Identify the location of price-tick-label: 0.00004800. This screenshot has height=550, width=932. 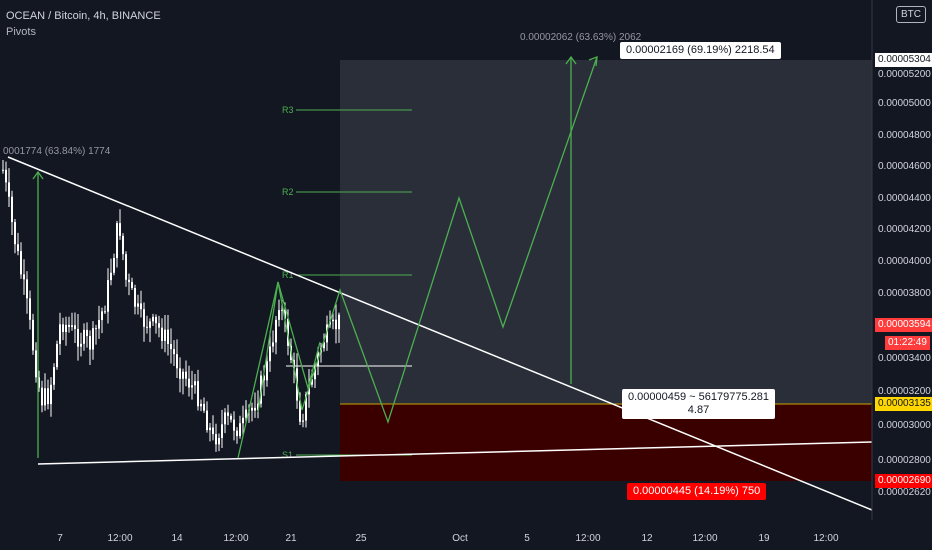
(904, 135).